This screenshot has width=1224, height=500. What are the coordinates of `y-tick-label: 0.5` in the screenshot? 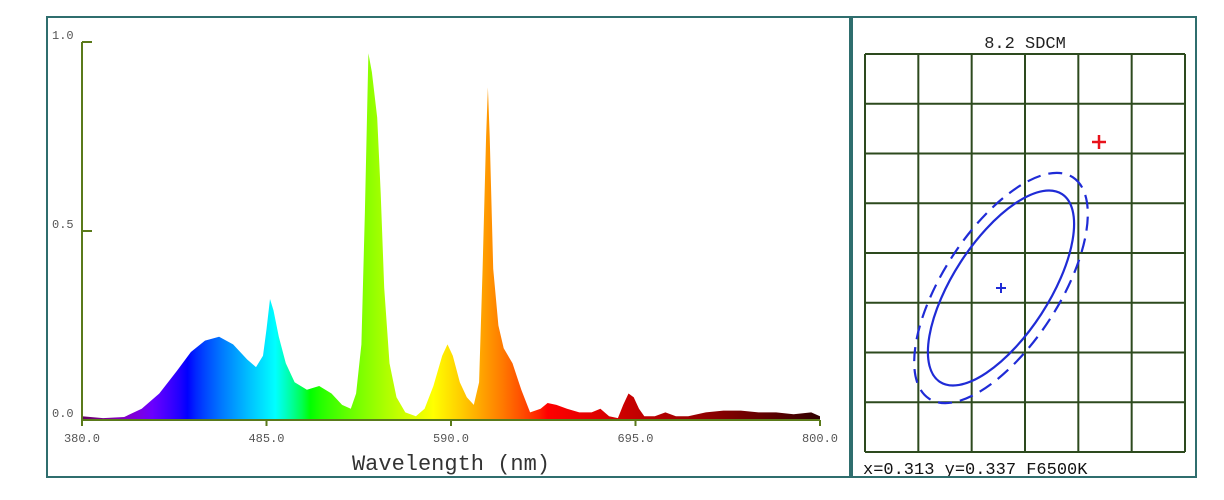 It's located at (63, 225).